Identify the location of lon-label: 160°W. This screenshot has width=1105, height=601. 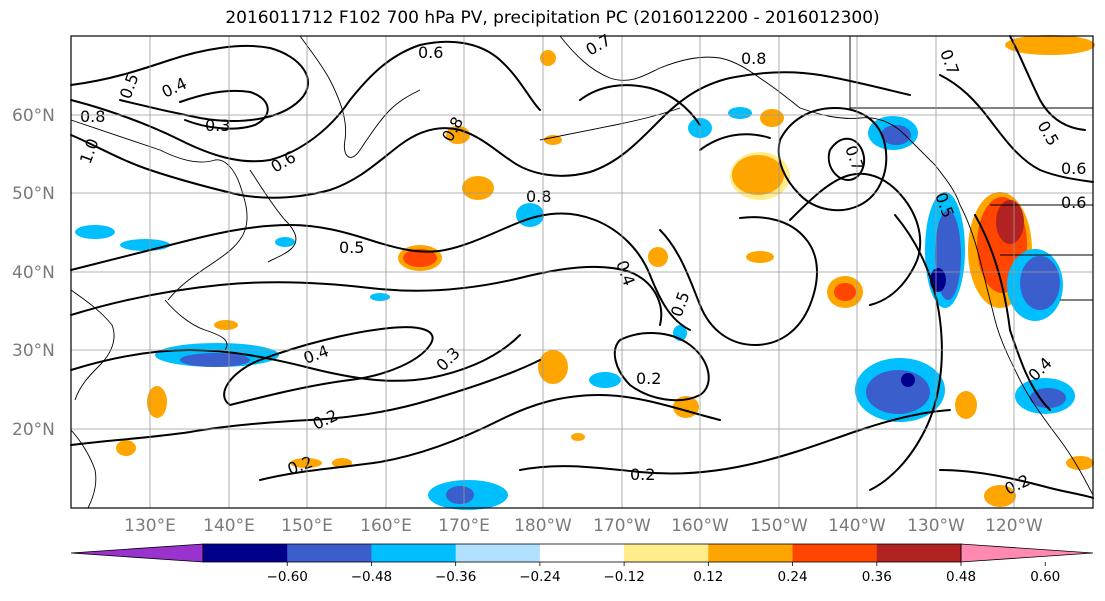
(700, 526).